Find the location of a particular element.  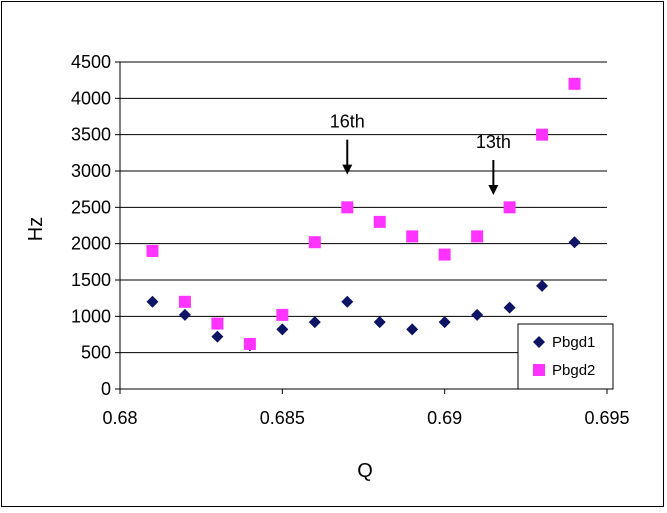

legend-box is located at coordinates (565, 356).